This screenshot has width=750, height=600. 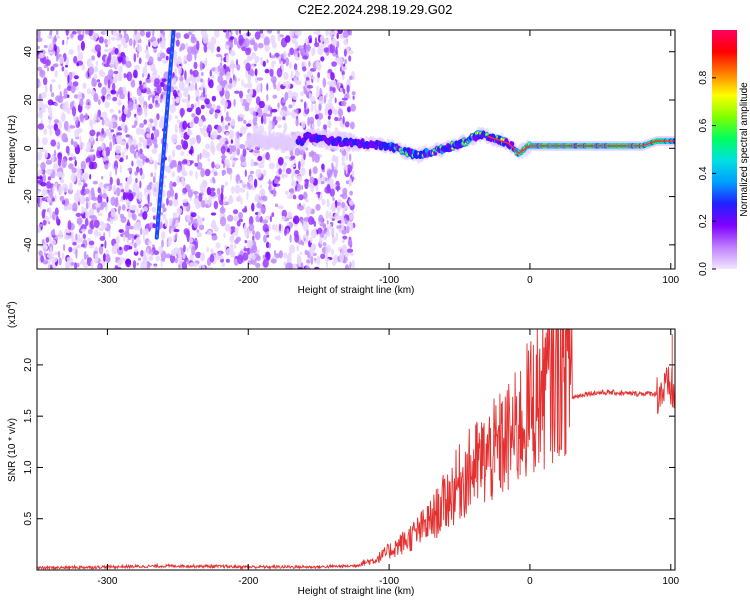 I want to click on page-title: C2E2.2024.298.19.29.G02, so click(x=375, y=9).